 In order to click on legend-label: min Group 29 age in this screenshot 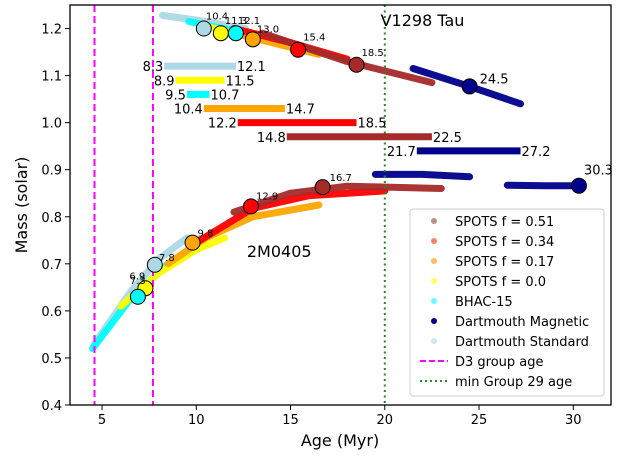, I will do `click(513, 382)`.